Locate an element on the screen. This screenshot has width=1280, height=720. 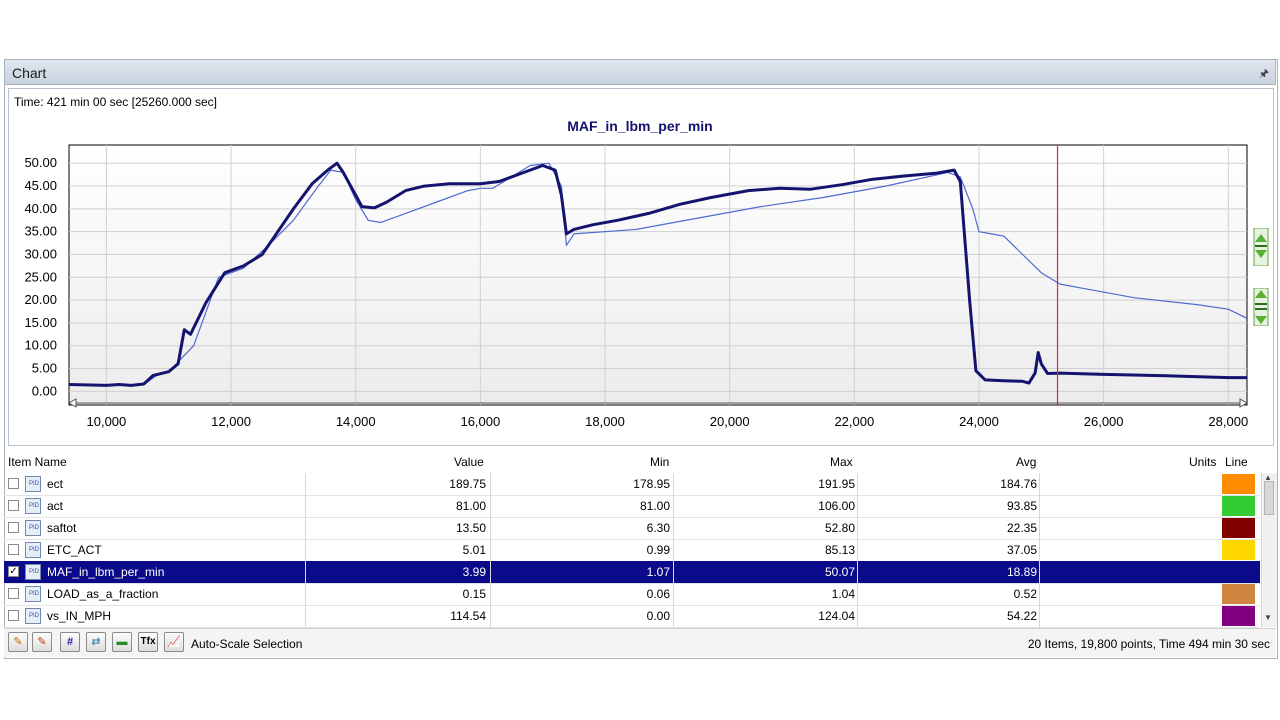
table-row: PID LOAD_as_a_fraction 0.15 0.06 1.04 0.52 is located at coordinates (632, 594).